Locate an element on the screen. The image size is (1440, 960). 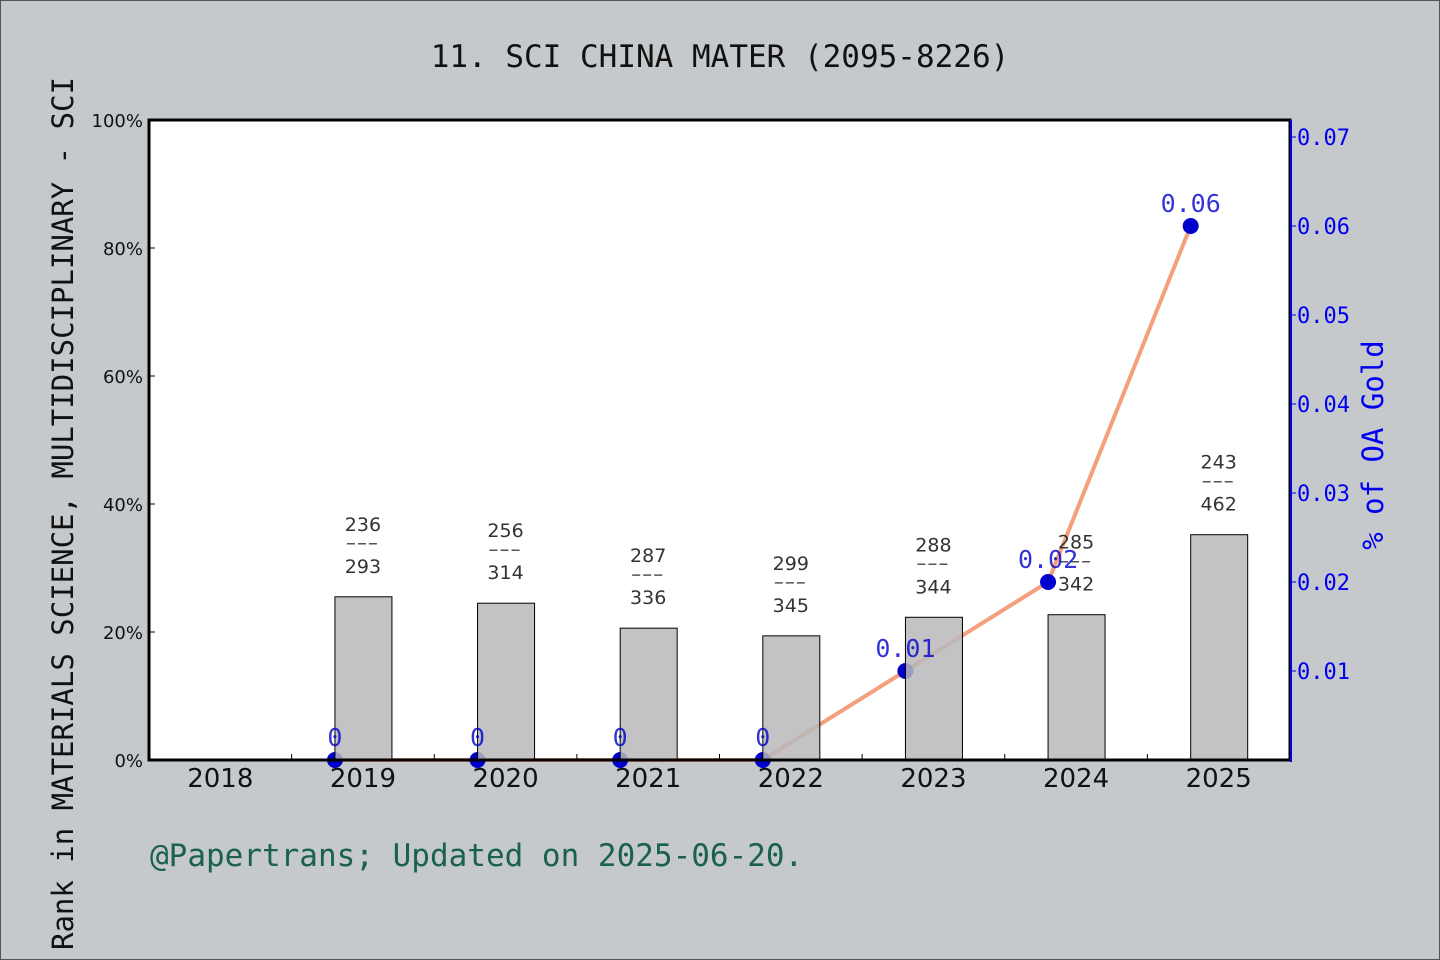
oa-gold-value-label: 0.01 is located at coordinates (905, 648).